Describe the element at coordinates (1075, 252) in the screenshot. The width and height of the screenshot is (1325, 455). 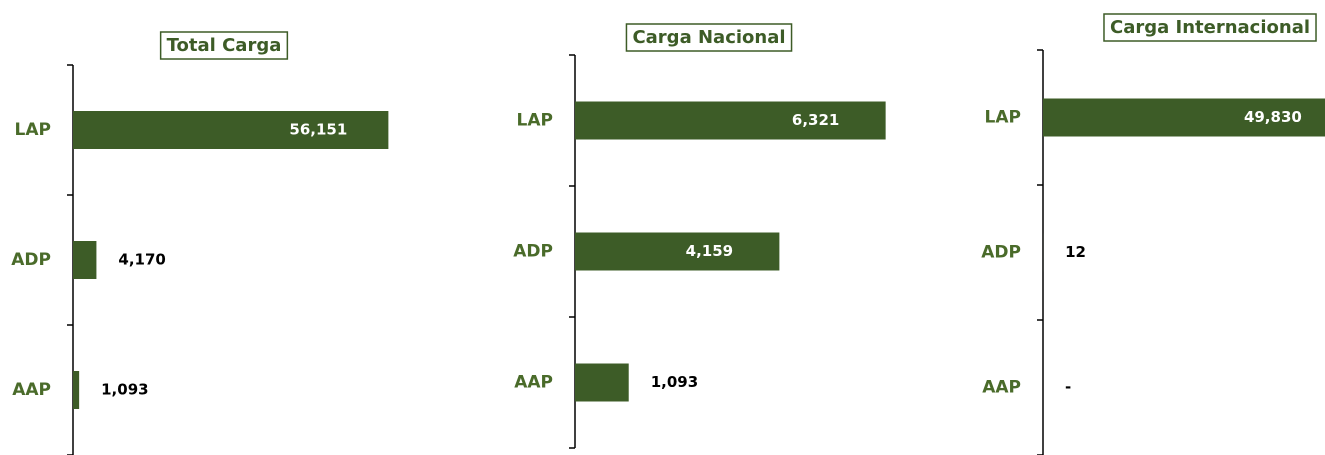
I see `data-label: 12` at that location.